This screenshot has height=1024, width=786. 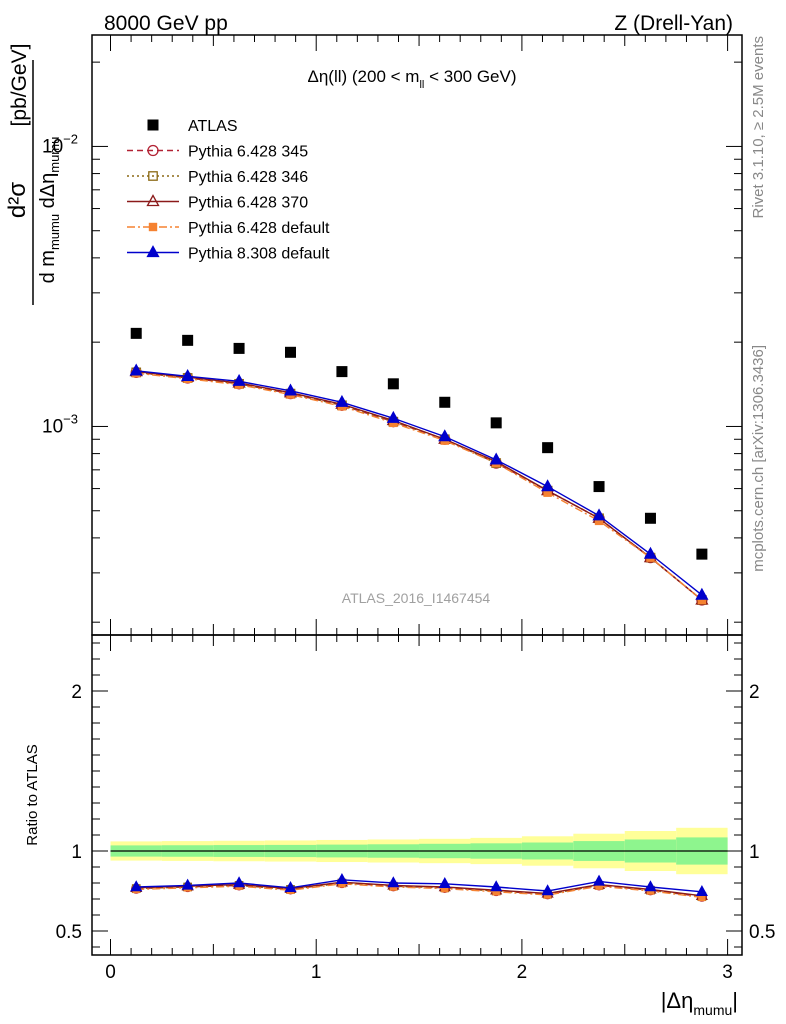 What do you see at coordinates (110, 972) in the screenshot?
I see `ratio-xtick-label-0: 0` at bounding box center [110, 972].